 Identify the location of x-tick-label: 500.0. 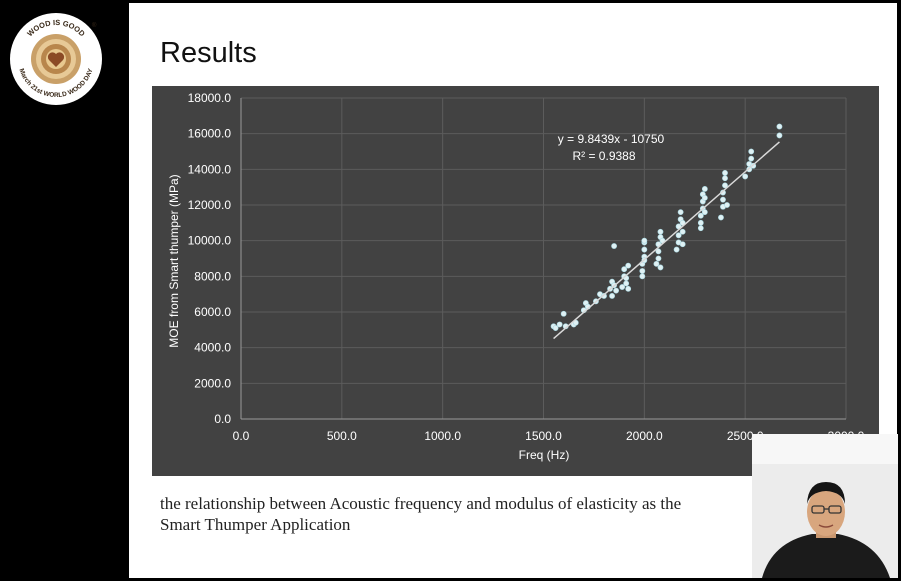
(342, 436).